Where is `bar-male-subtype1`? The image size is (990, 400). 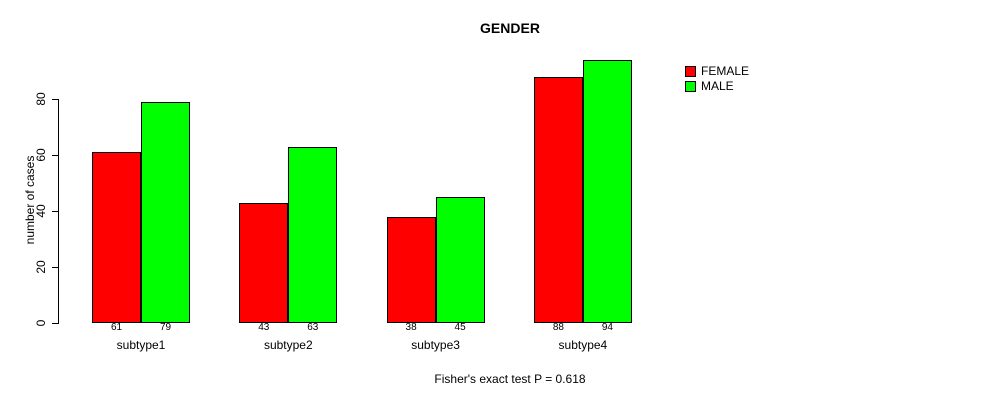 bar-male-subtype1 is located at coordinates (165, 212).